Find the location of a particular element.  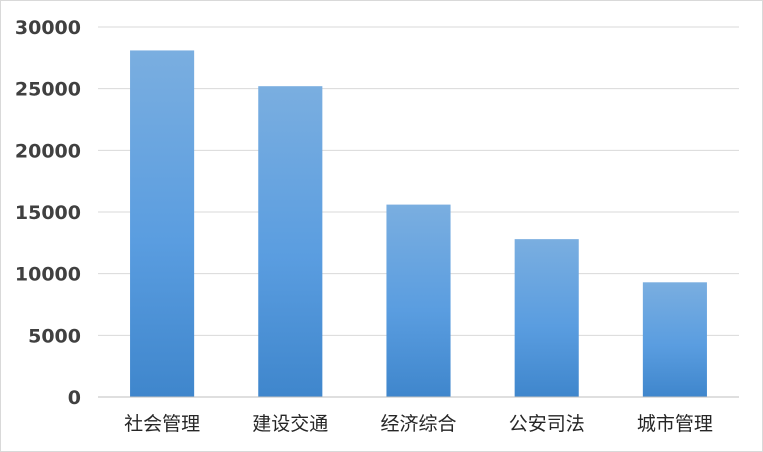

x-tick-label: 经济综合 is located at coordinates (418, 424).